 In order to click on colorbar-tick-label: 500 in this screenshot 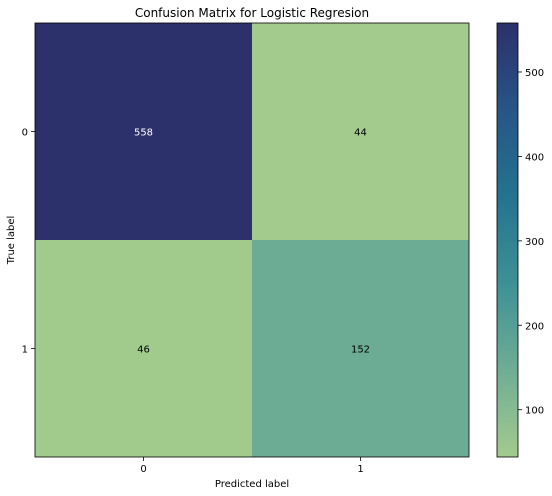, I will do `click(534, 73)`.